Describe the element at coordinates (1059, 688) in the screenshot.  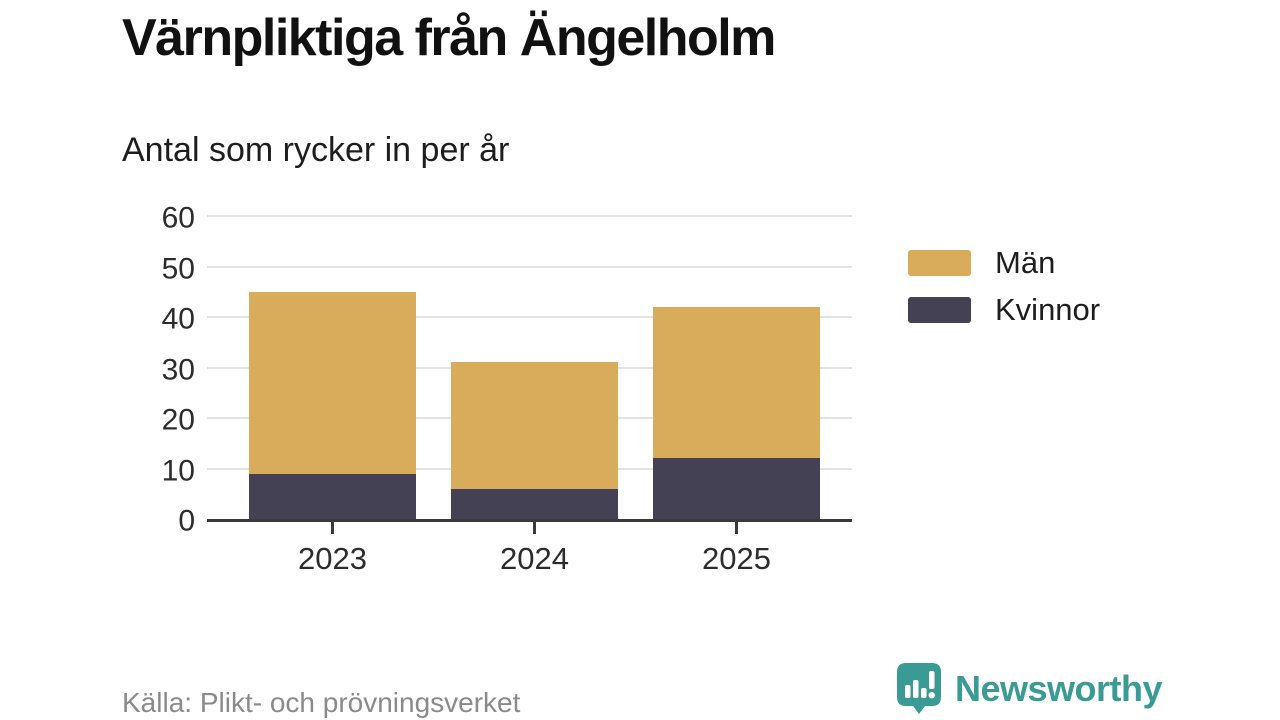
I see `newsworthy-wordmark: Newsworthy` at that location.